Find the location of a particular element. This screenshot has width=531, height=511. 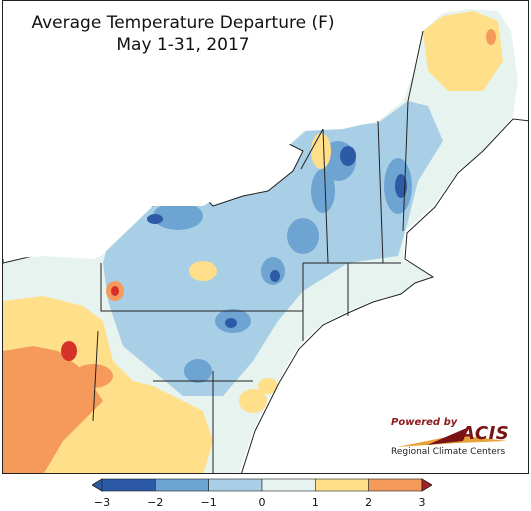

legend-tick-label: 0 is located at coordinates (262, 502).